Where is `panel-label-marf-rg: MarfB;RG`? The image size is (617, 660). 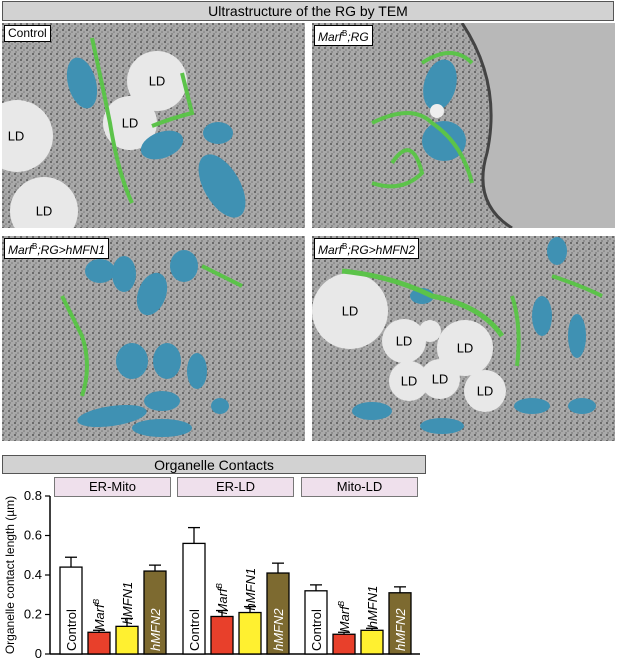
panel-label-marf-rg: MarfB;RG is located at coordinates (343, 35).